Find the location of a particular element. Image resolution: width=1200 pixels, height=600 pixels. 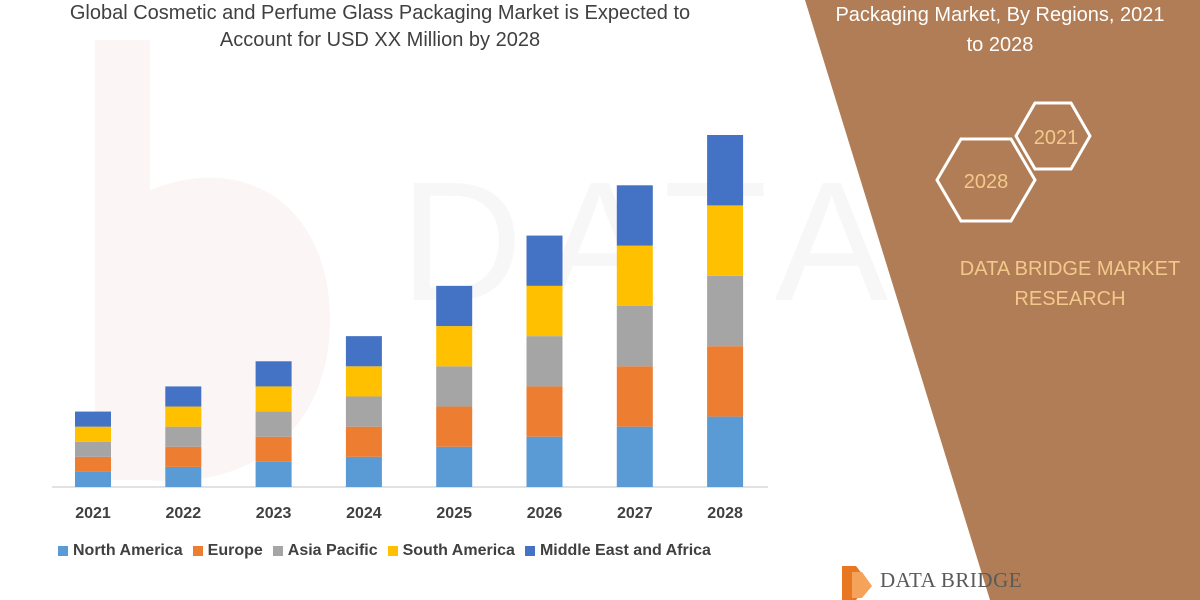

x-tick-label: 2027 is located at coordinates (635, 513).